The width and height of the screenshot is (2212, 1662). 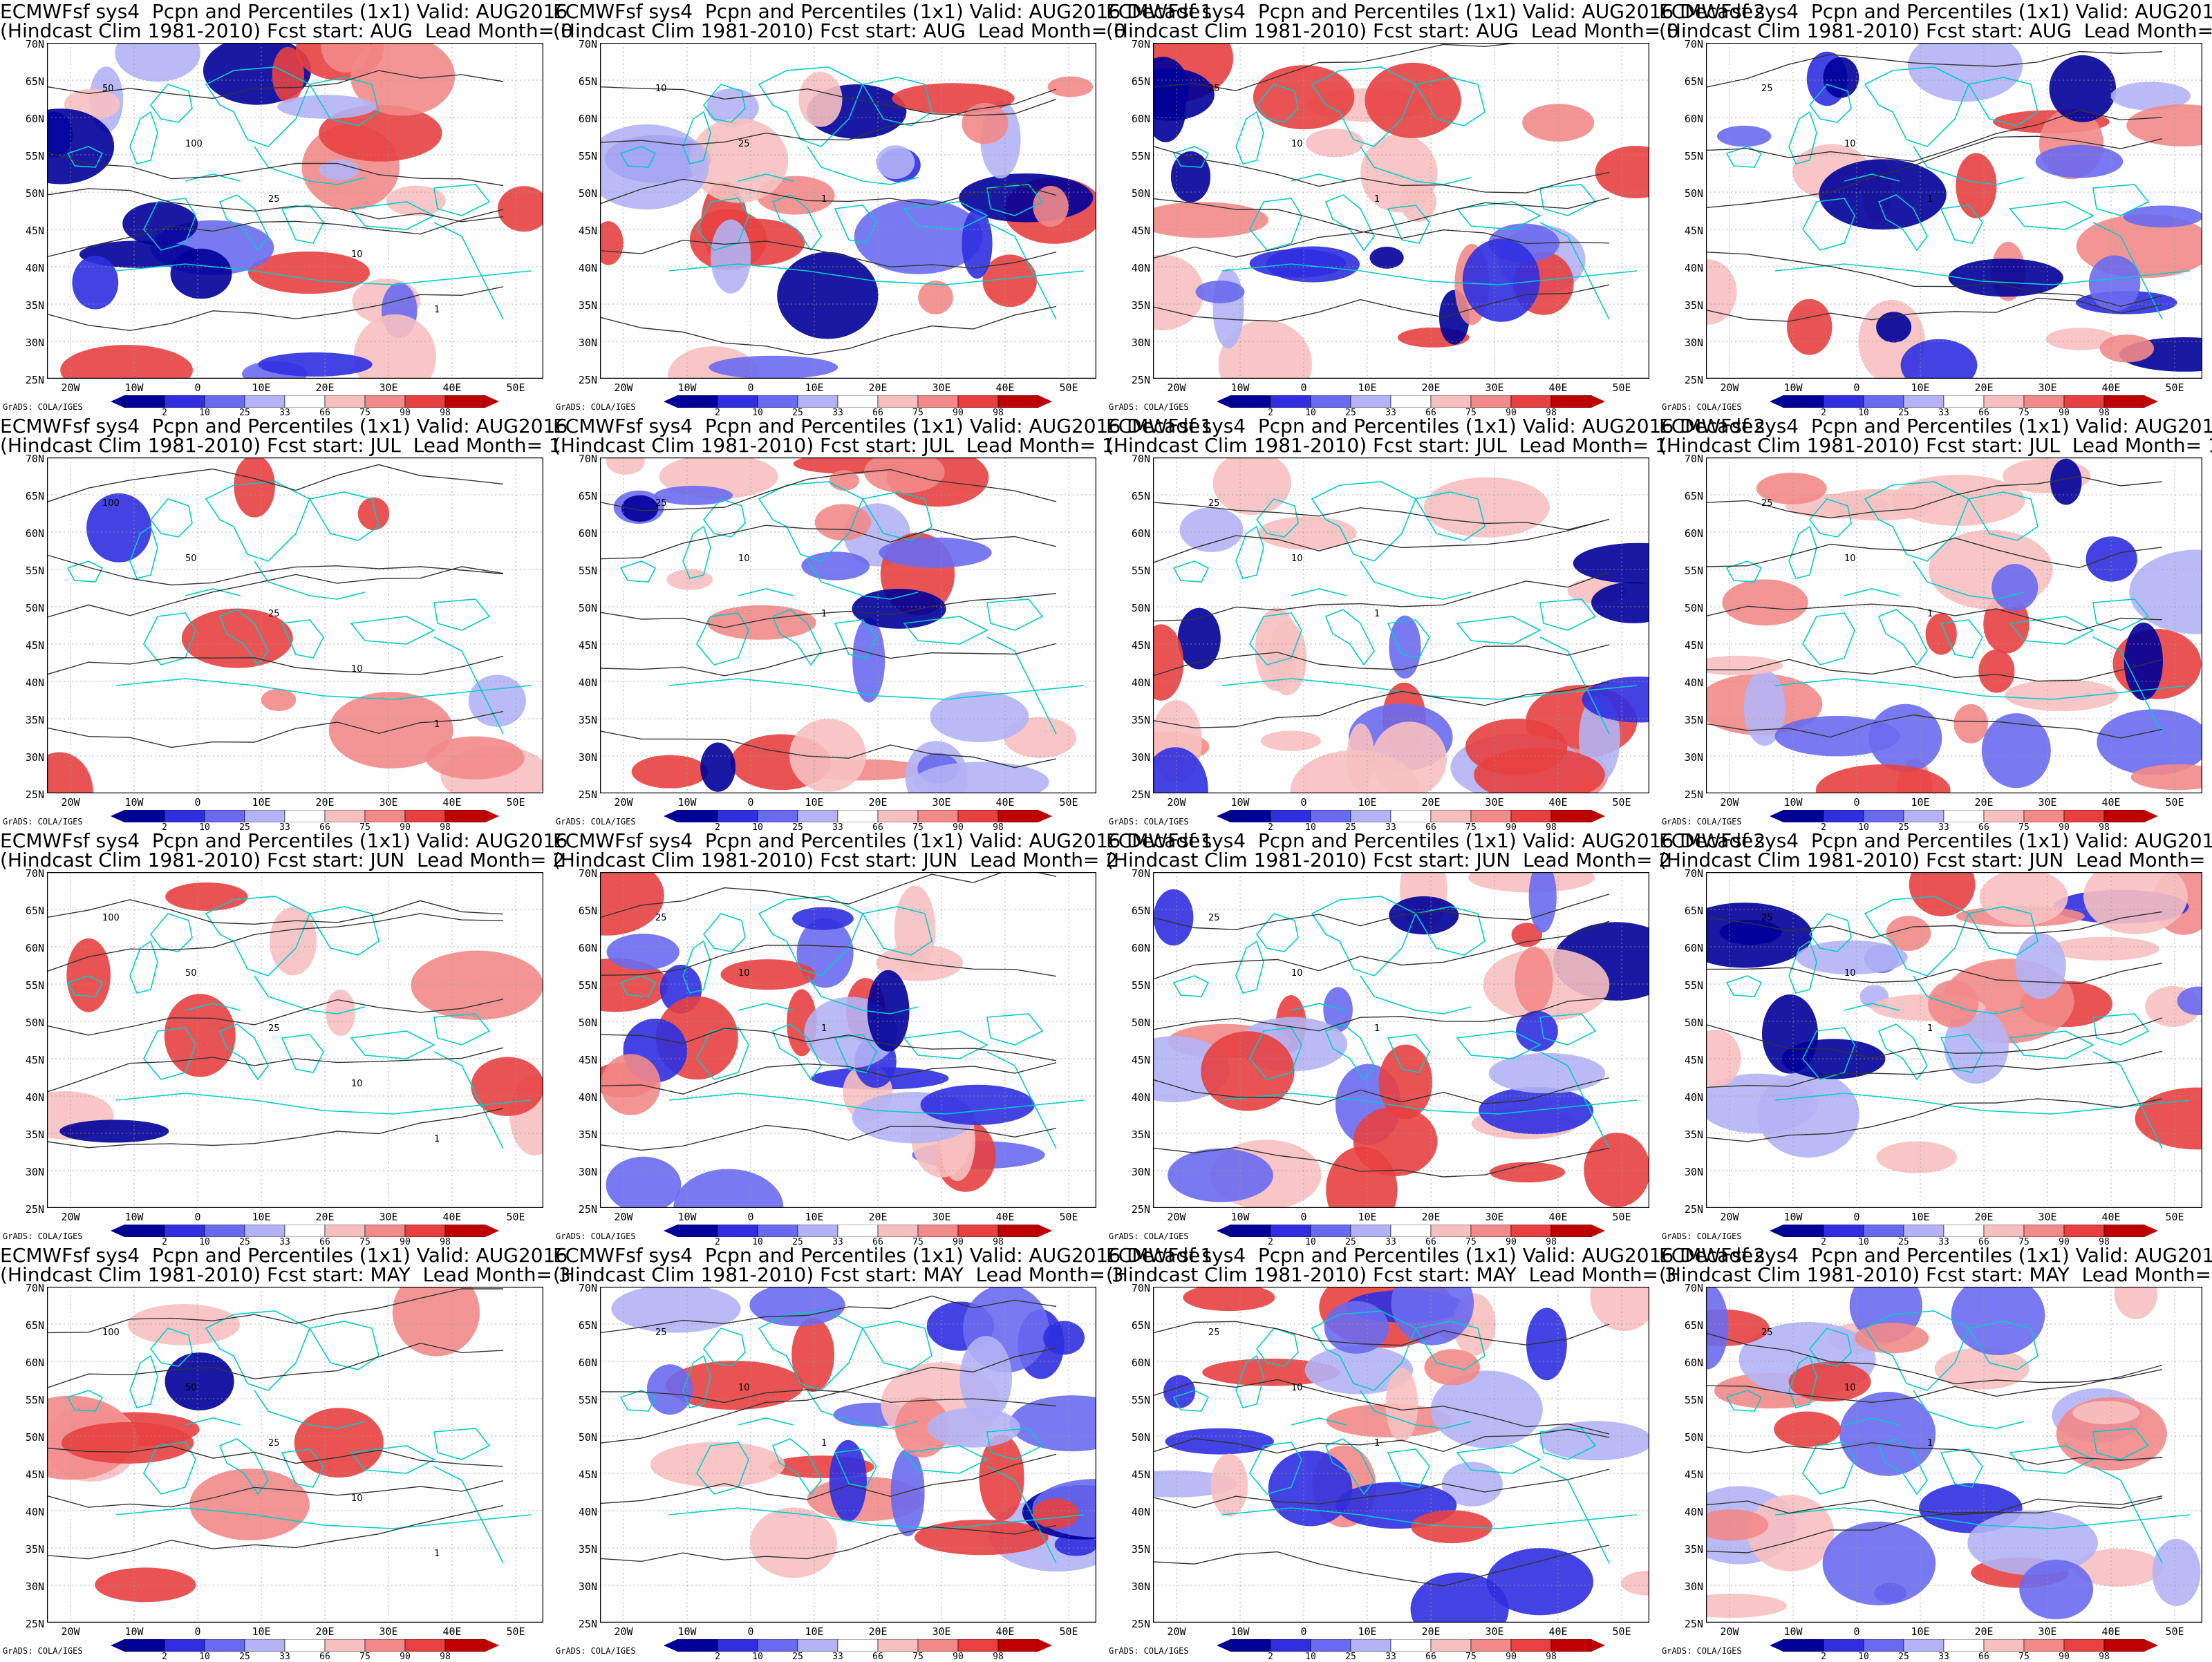 What do you see at coordinates (1411, 1645) in the screenshot?
I see `percentile-colorbar` at bounding box center [1411, 1645].